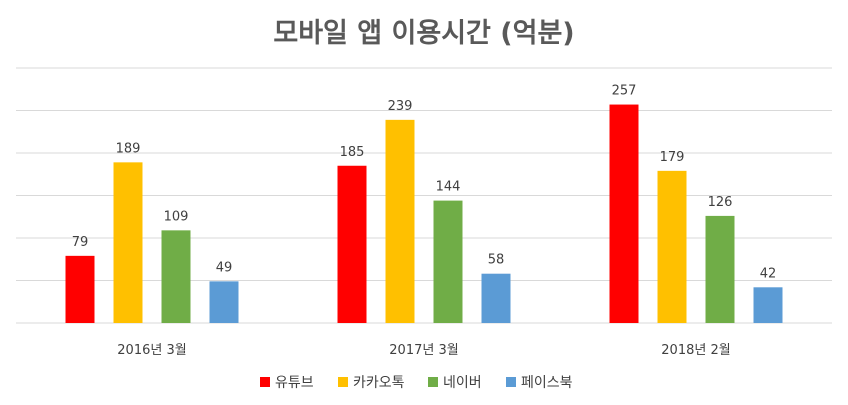 The image size is (848, 405). Describe the element at coordinates (224, 267) in the screenshot. I see `data-label: 49` at that location.